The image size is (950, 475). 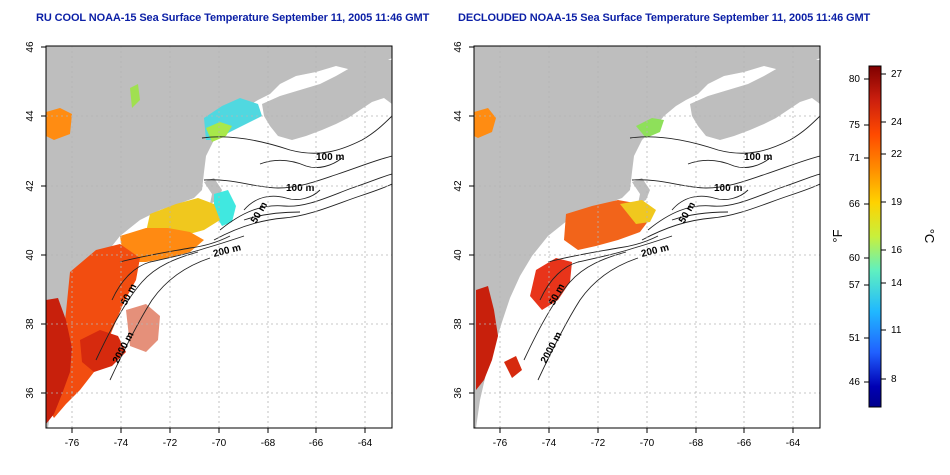 What do you see at coordinates (30, 116) in the screenshot?
I see `y-tick-label: 44` at bounding box center [30, 116].